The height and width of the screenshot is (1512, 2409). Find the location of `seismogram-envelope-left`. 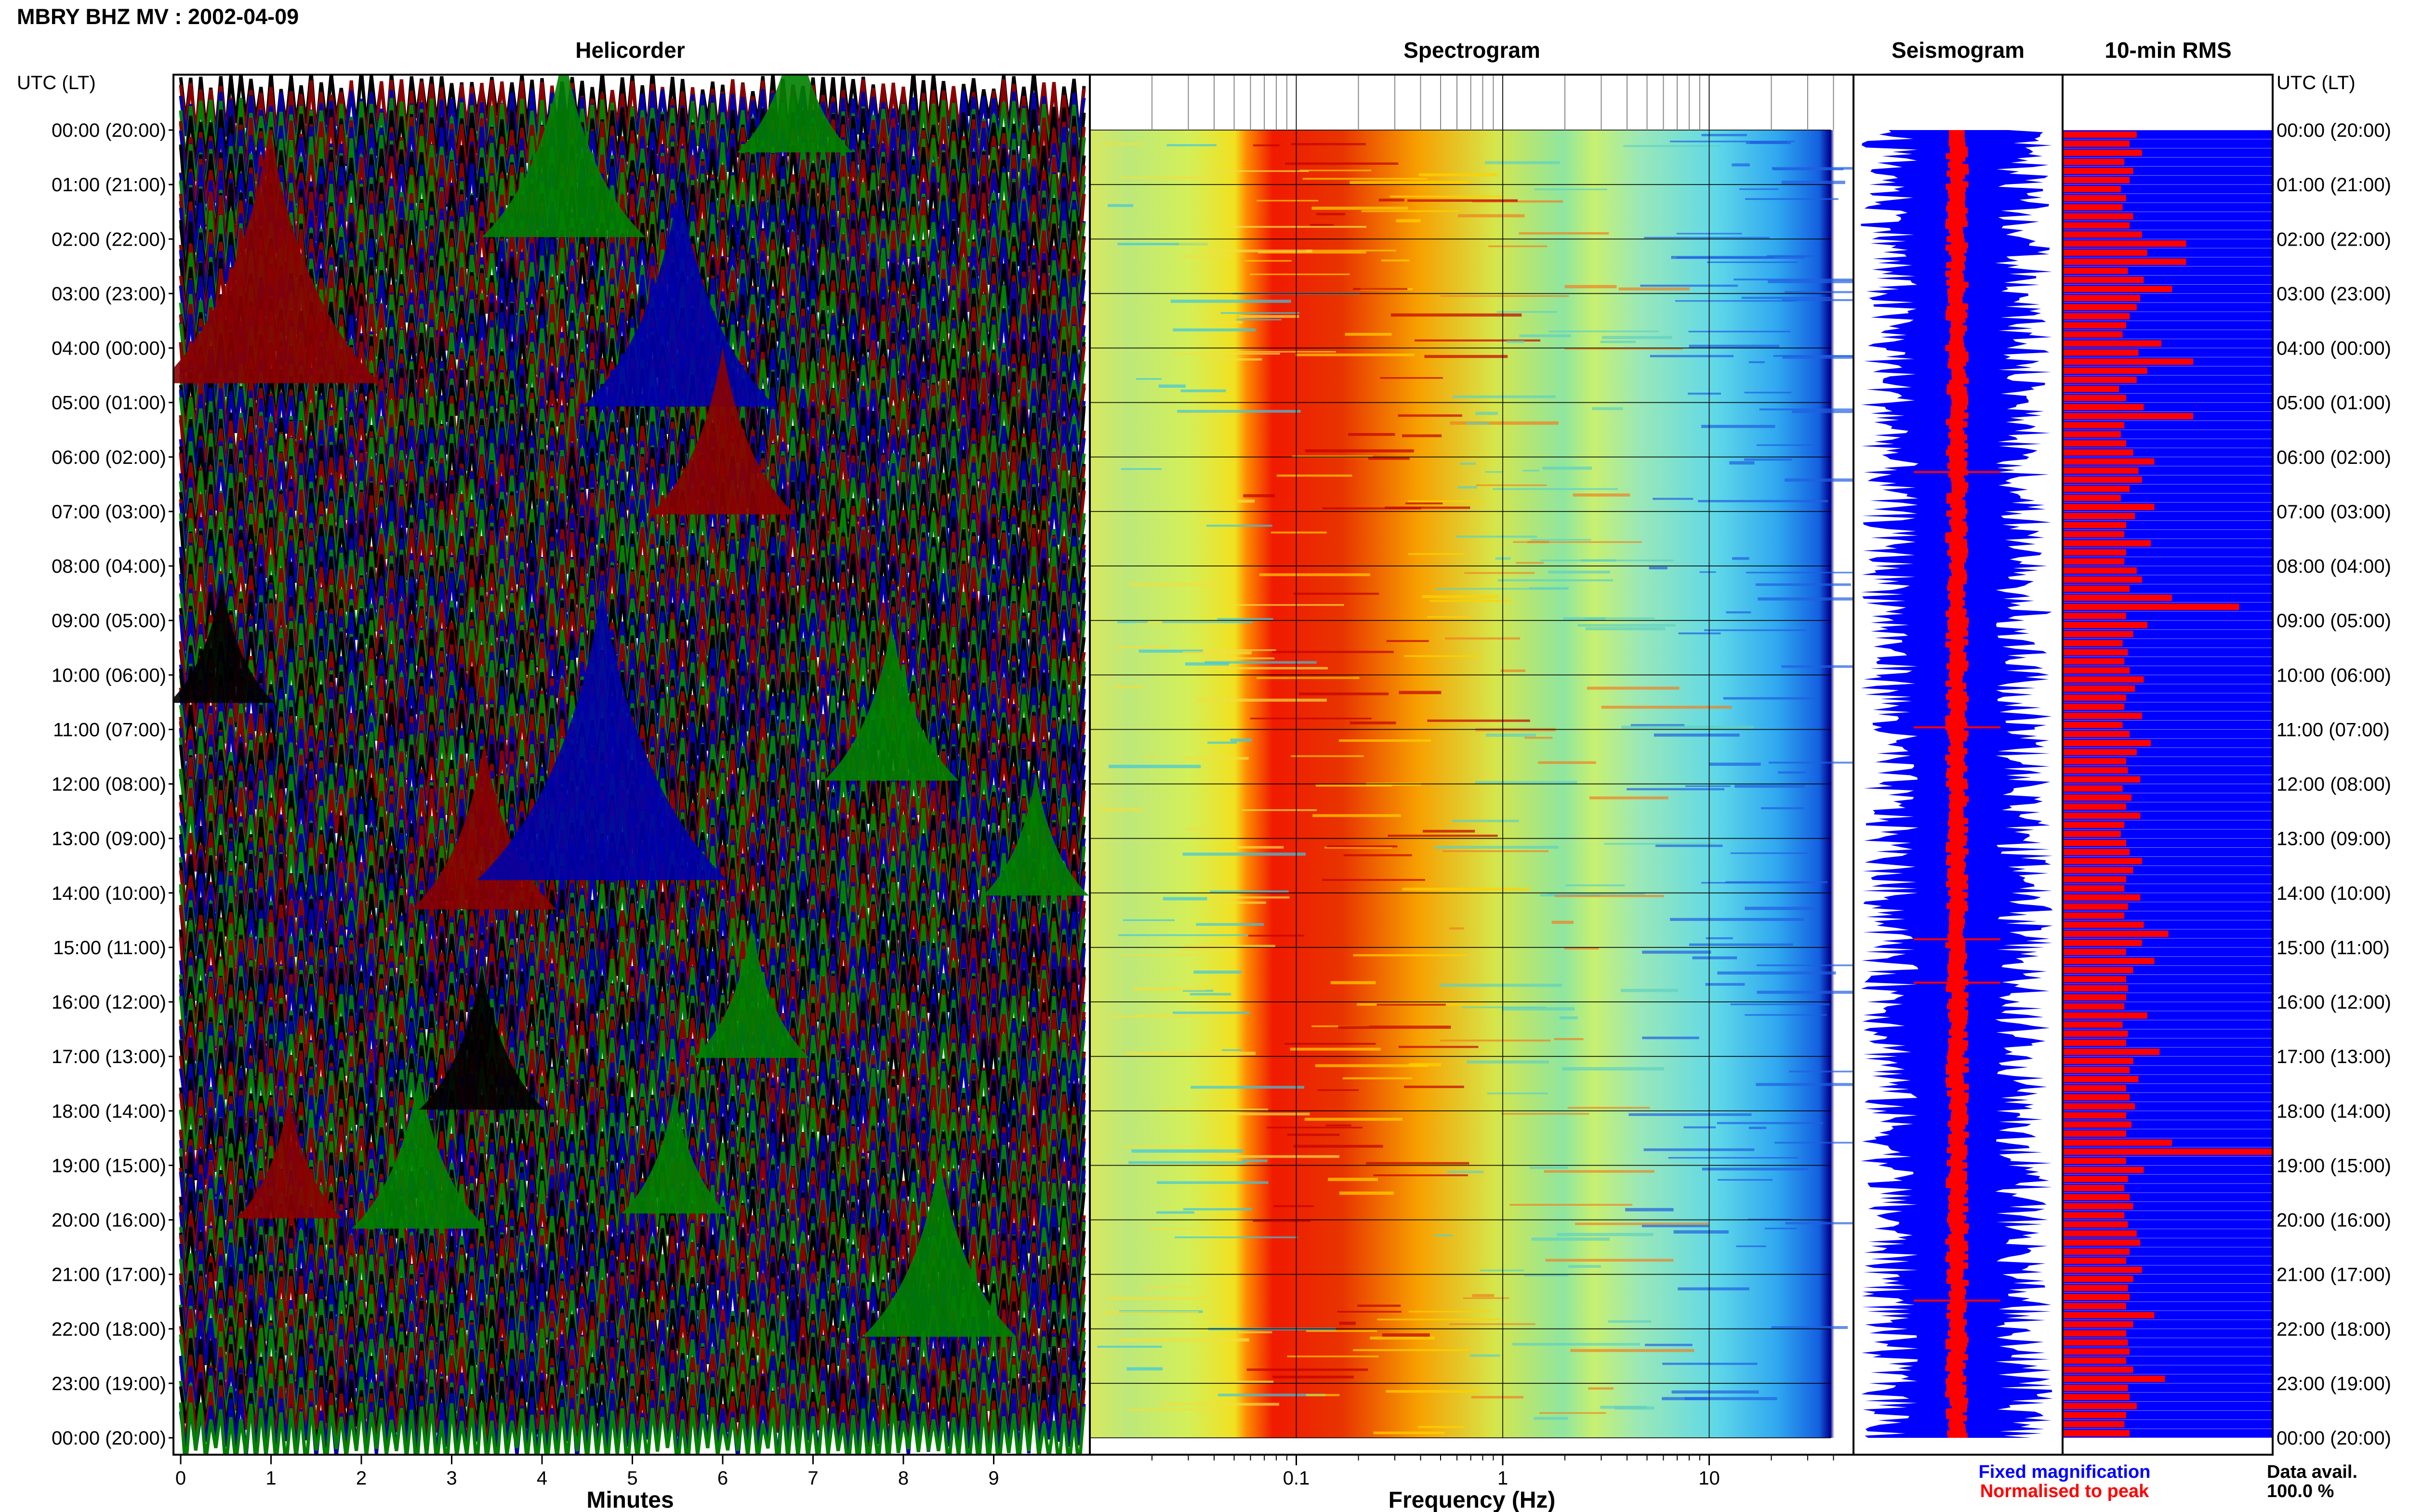

seismogram-envelope-left is located at coordinates (1886, 784).